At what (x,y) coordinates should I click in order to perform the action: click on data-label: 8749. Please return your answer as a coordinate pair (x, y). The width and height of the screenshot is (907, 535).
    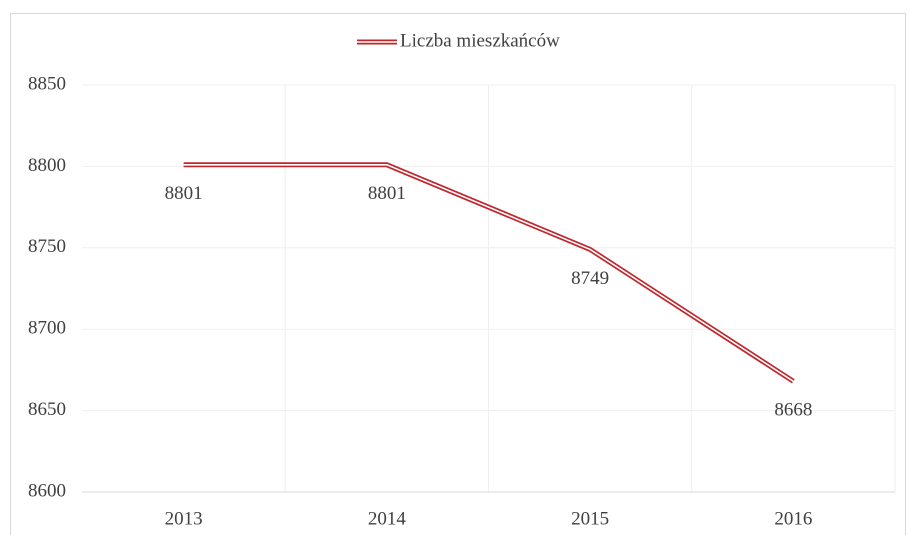
    Looking at the image, I should click on (590, 278).